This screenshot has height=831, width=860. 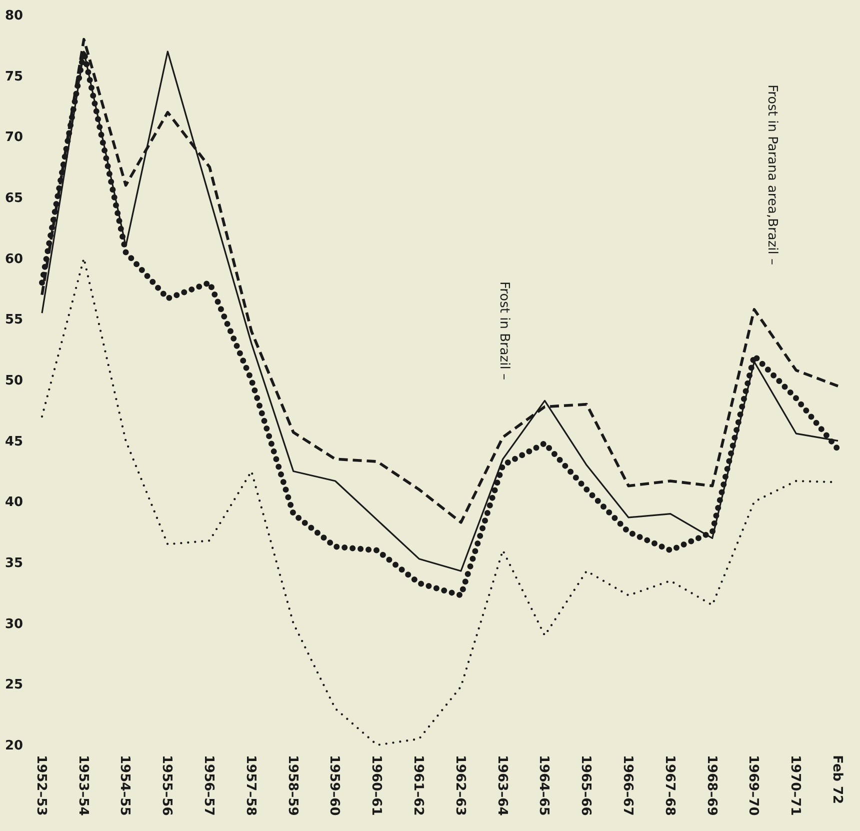 I want to click on x-tick-label: 1956–57, so click(x=208, y=785).